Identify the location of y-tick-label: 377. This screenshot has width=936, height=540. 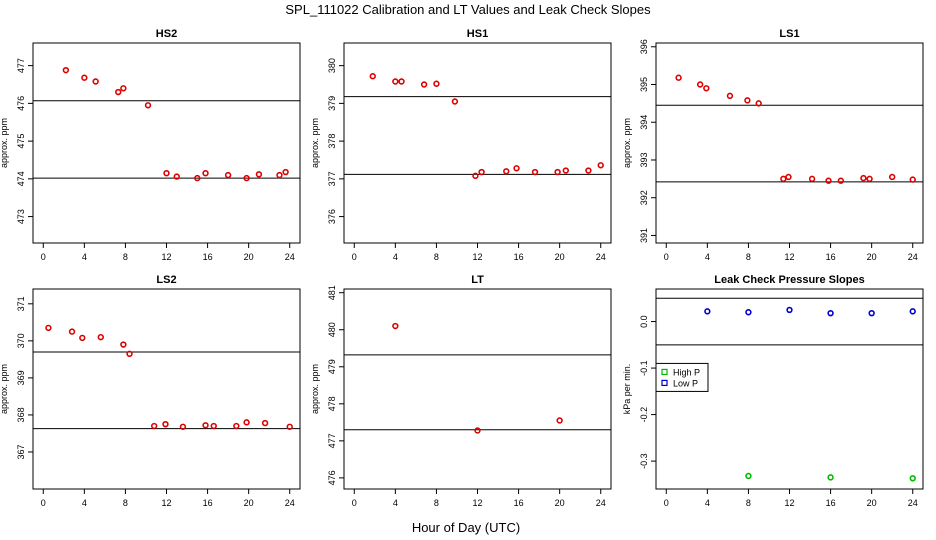
(332, 178).